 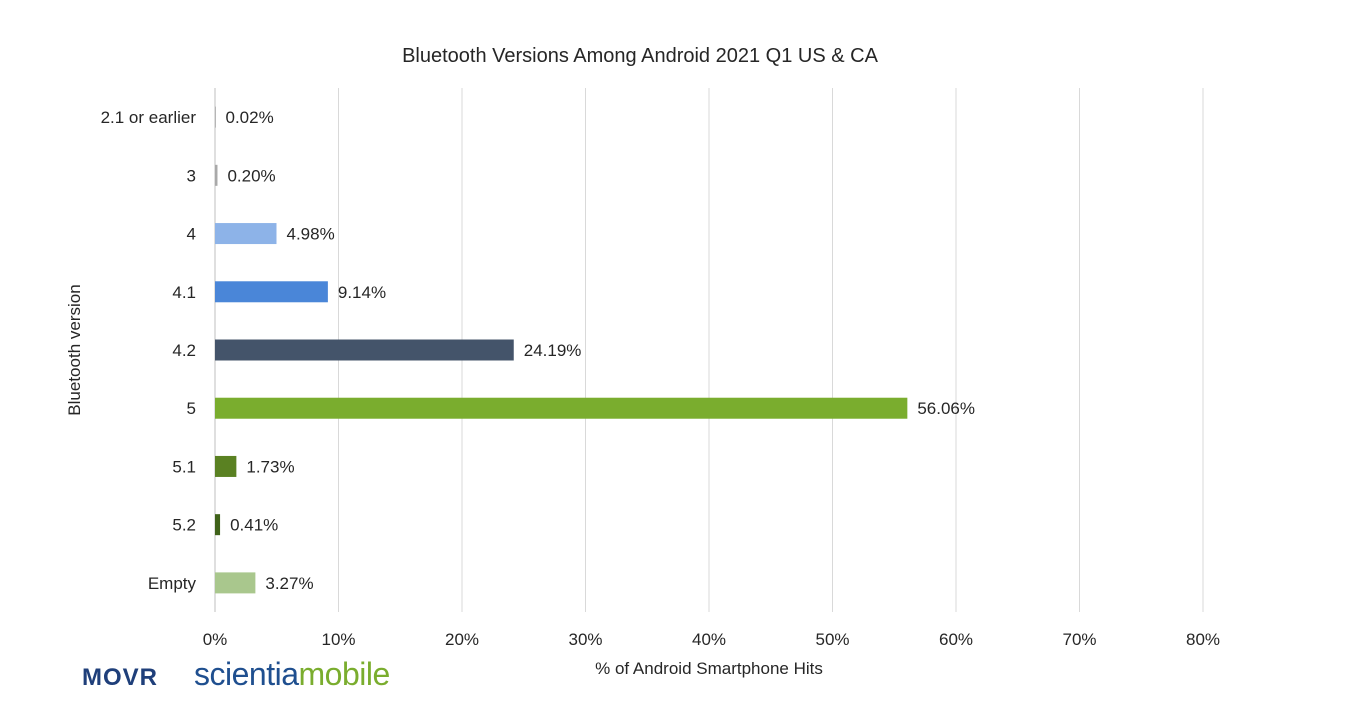 I want to click on x-tick-label: 0%, so click(x=215, y=639).